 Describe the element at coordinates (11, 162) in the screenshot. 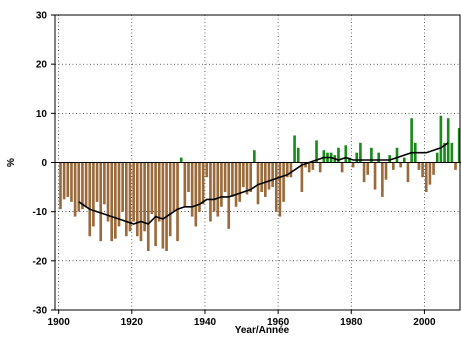

I see `y-axis-title: %` at that location.